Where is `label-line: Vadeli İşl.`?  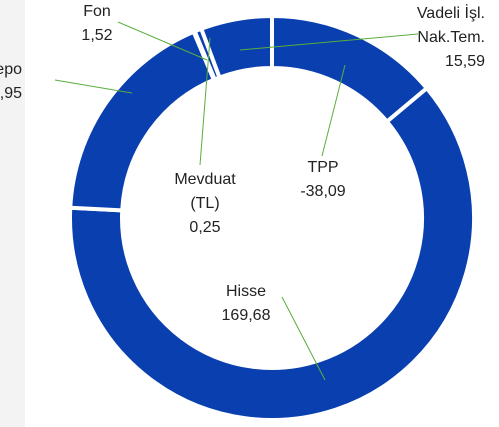
label-line: Vadeli İşl. is located at coordinates (451, 12).